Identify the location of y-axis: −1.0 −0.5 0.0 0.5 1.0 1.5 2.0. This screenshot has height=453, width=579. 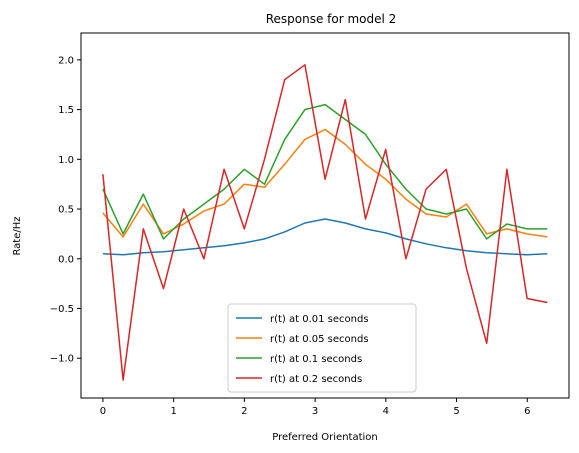
(65, 210).